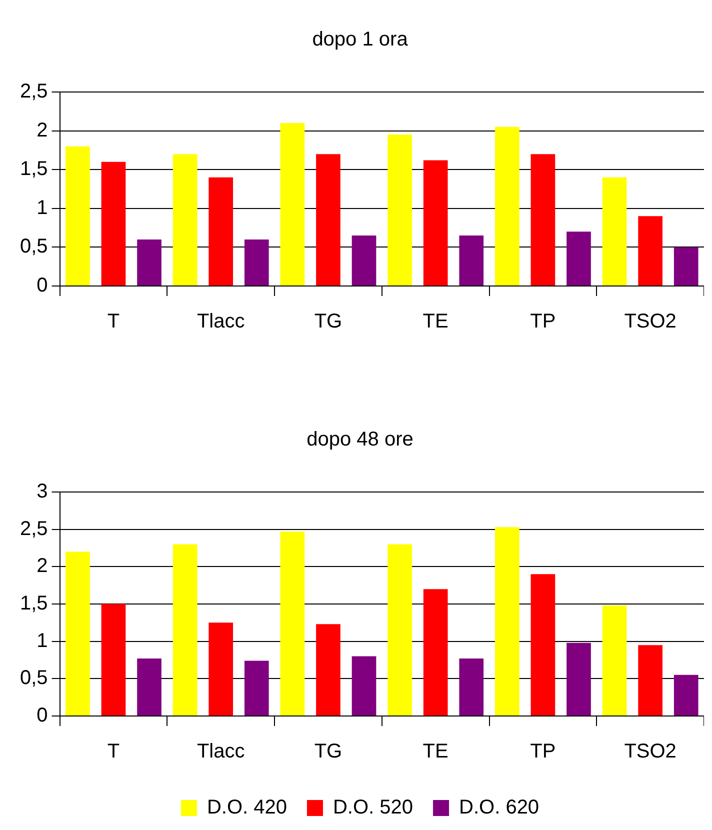 This screenshot has width=712, height=830. I want to click on chart-title: dopo 48 ore, so click(360, 439).